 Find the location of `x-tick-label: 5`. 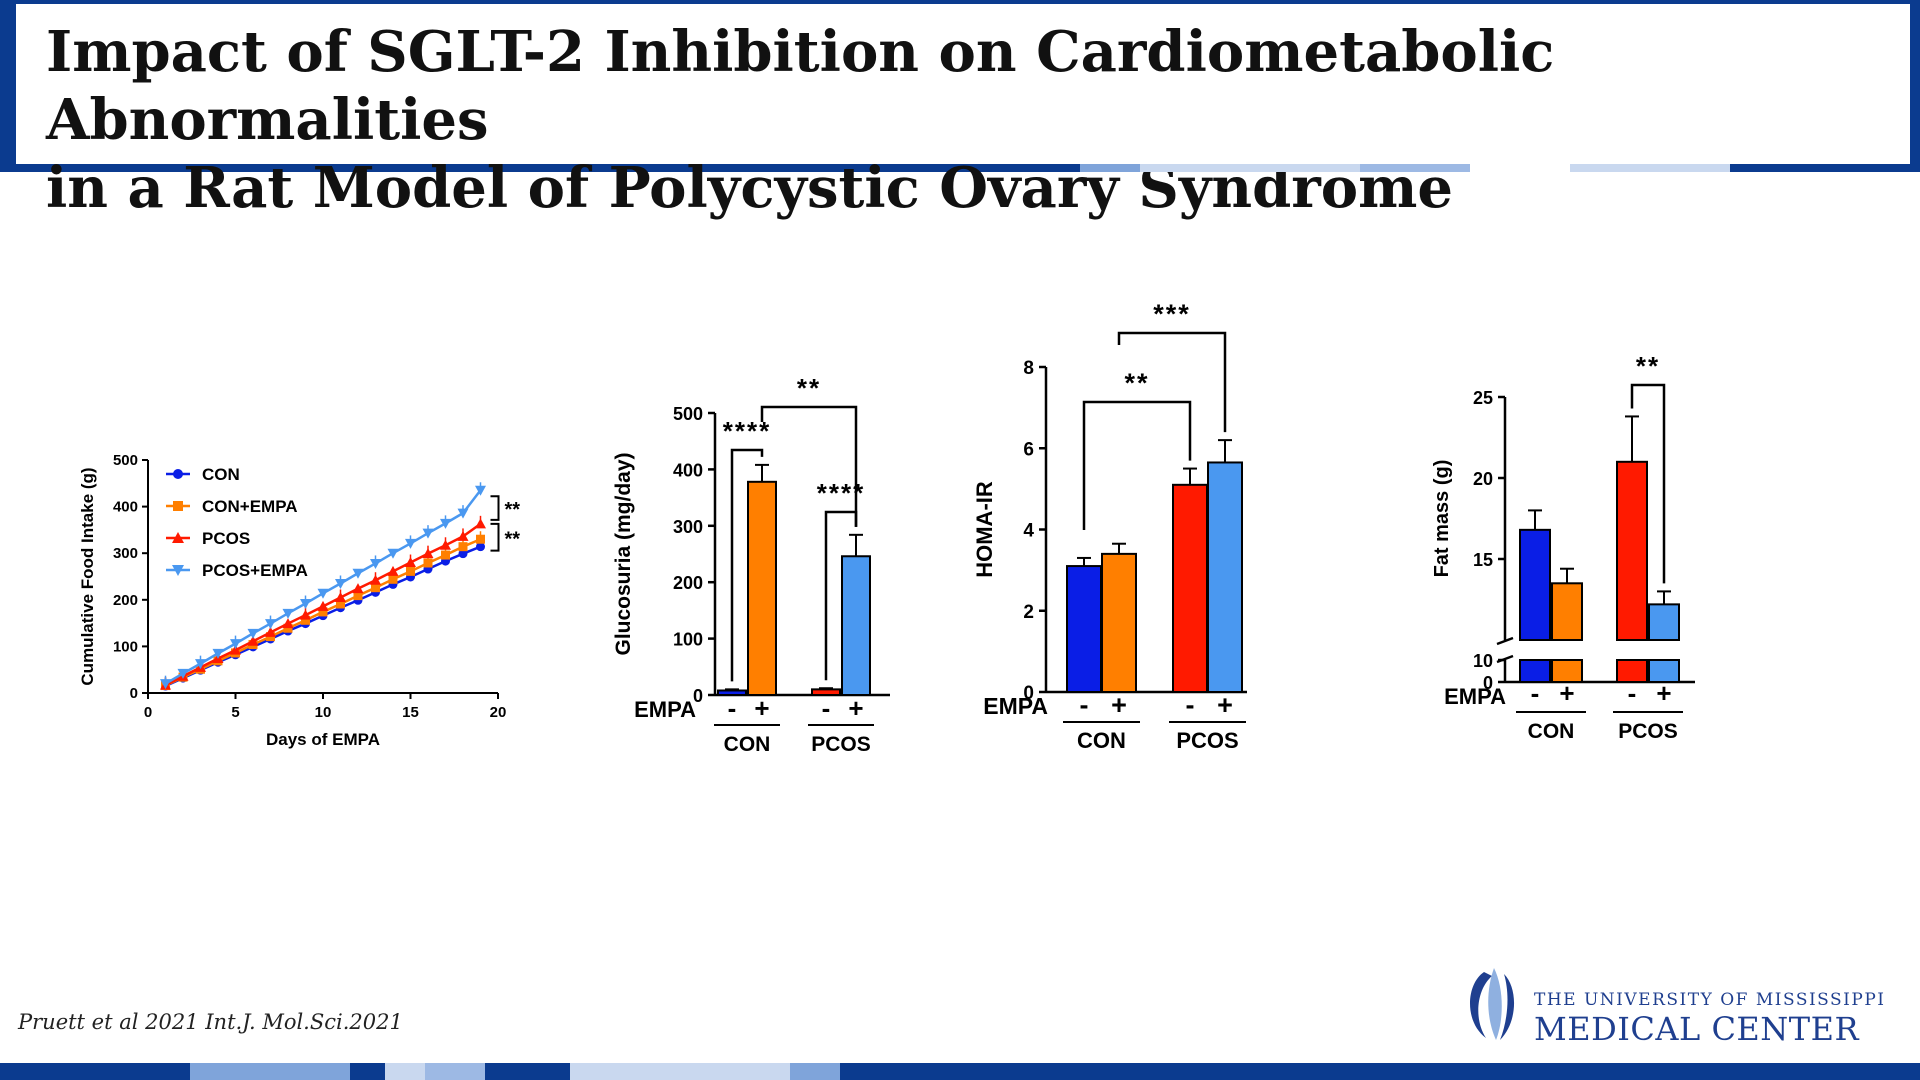

x-tick-label: 5 is located at coordinates (235, 712).